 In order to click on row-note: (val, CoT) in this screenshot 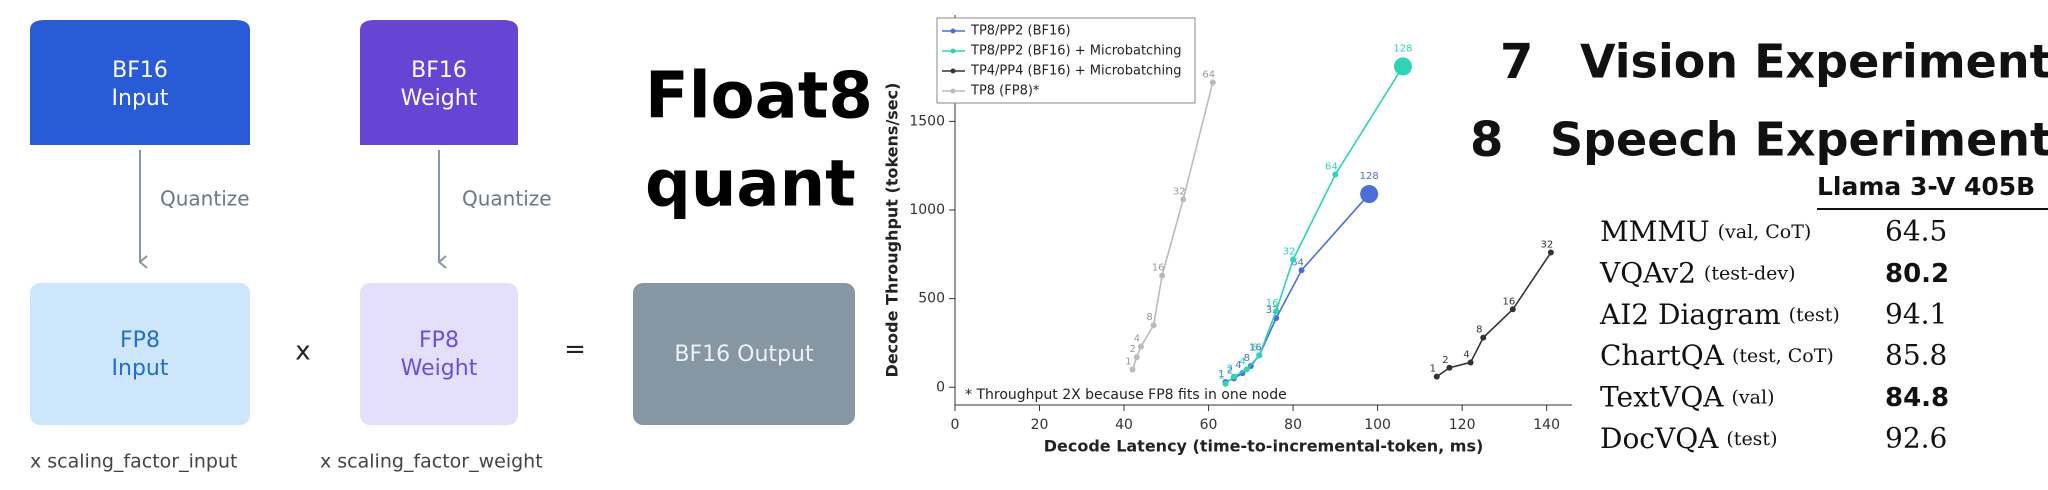, I will do `click(1765, 232)`.